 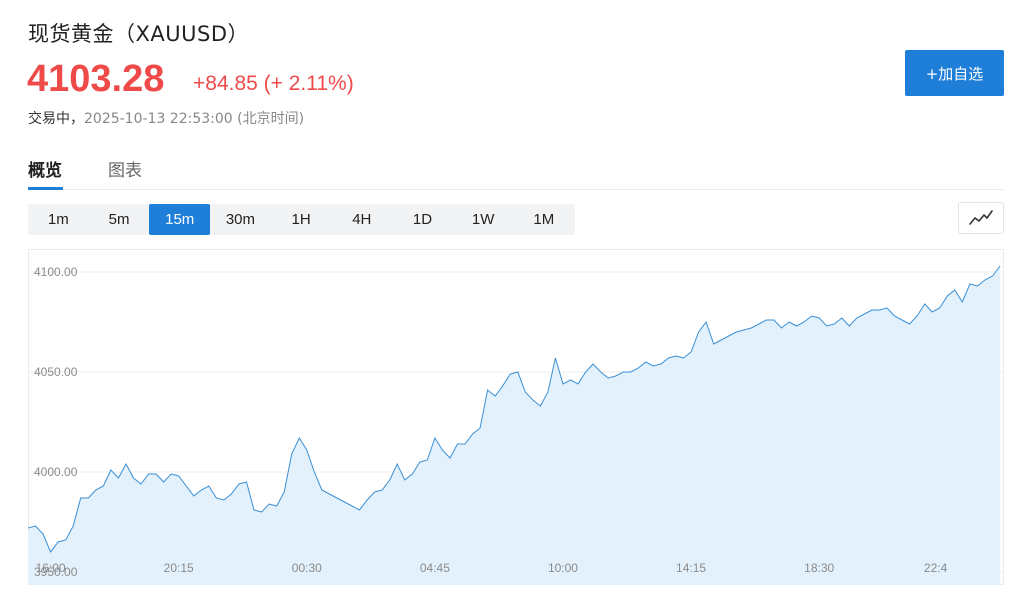 What do you see at coordinates (362, 219) in the screenshot?
I see `interval-4h: 4H` at bounding box center [362, 219].